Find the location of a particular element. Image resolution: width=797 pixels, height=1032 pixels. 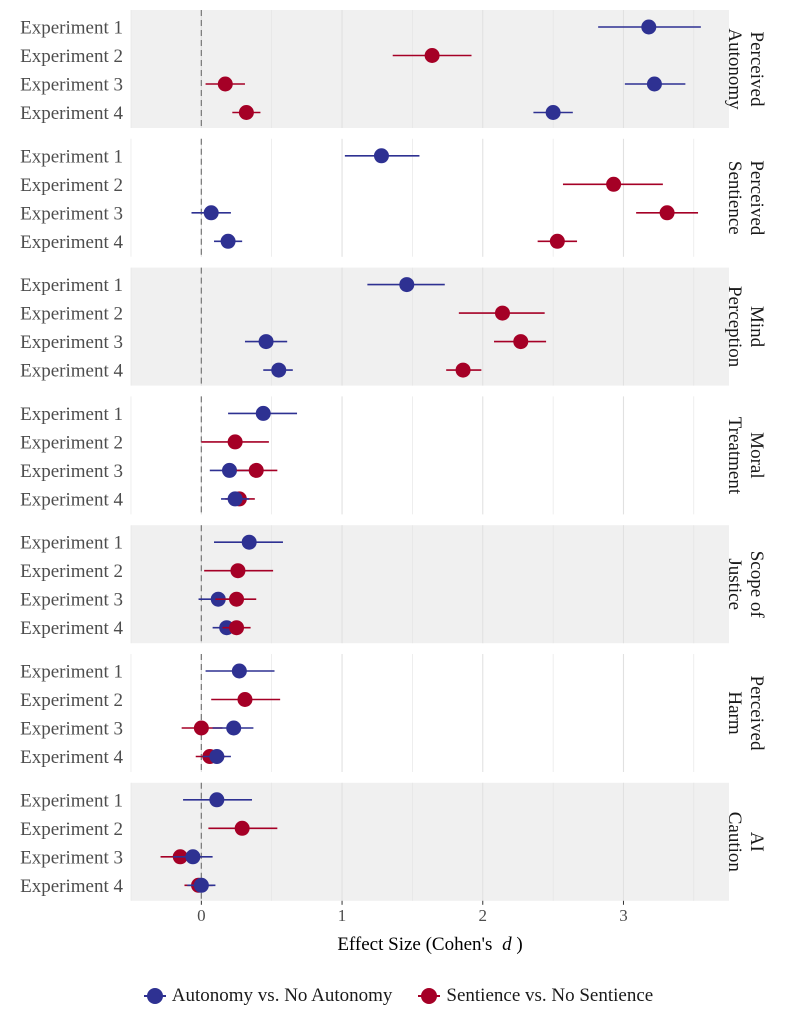

x-tick-label: 1 is located at coordinates (342, 915).